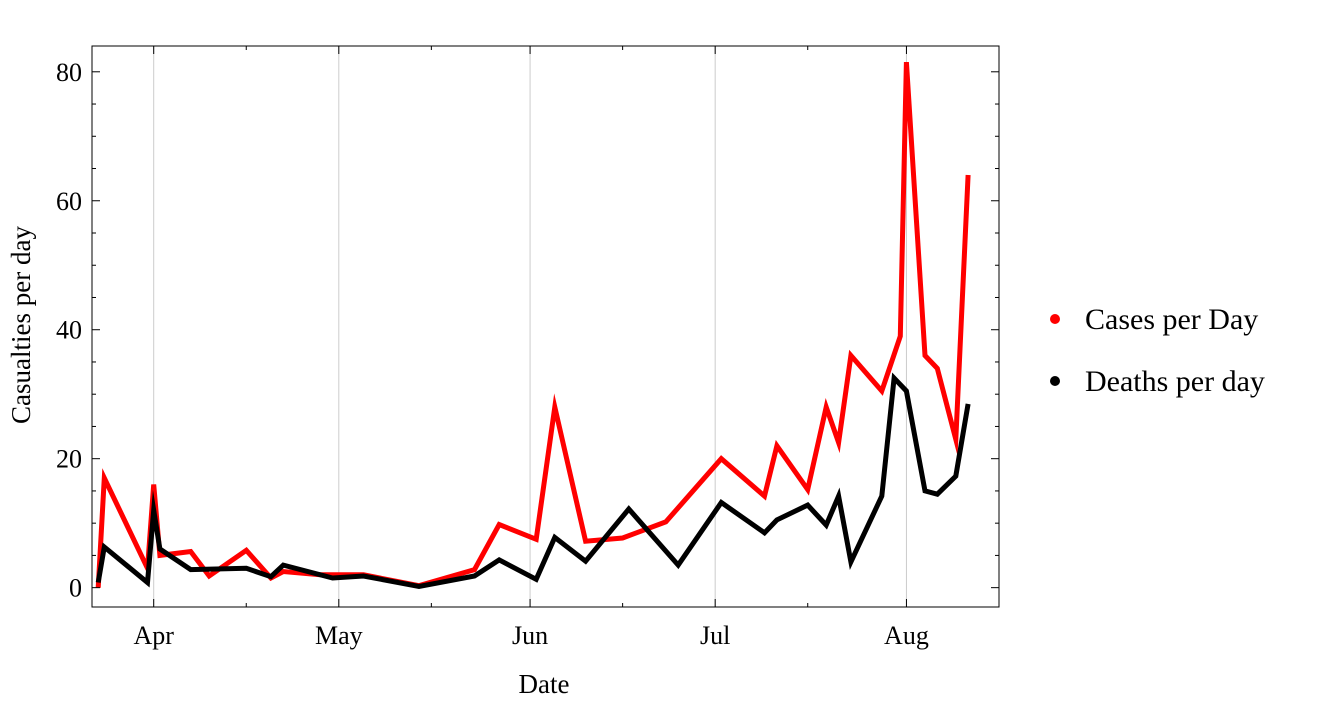 The width and height of the screenshot is (1317, 703). Describe the element at coordinates (906, 635) in the screenshot. I see `x-tick-label-aug: Aug` at that location.